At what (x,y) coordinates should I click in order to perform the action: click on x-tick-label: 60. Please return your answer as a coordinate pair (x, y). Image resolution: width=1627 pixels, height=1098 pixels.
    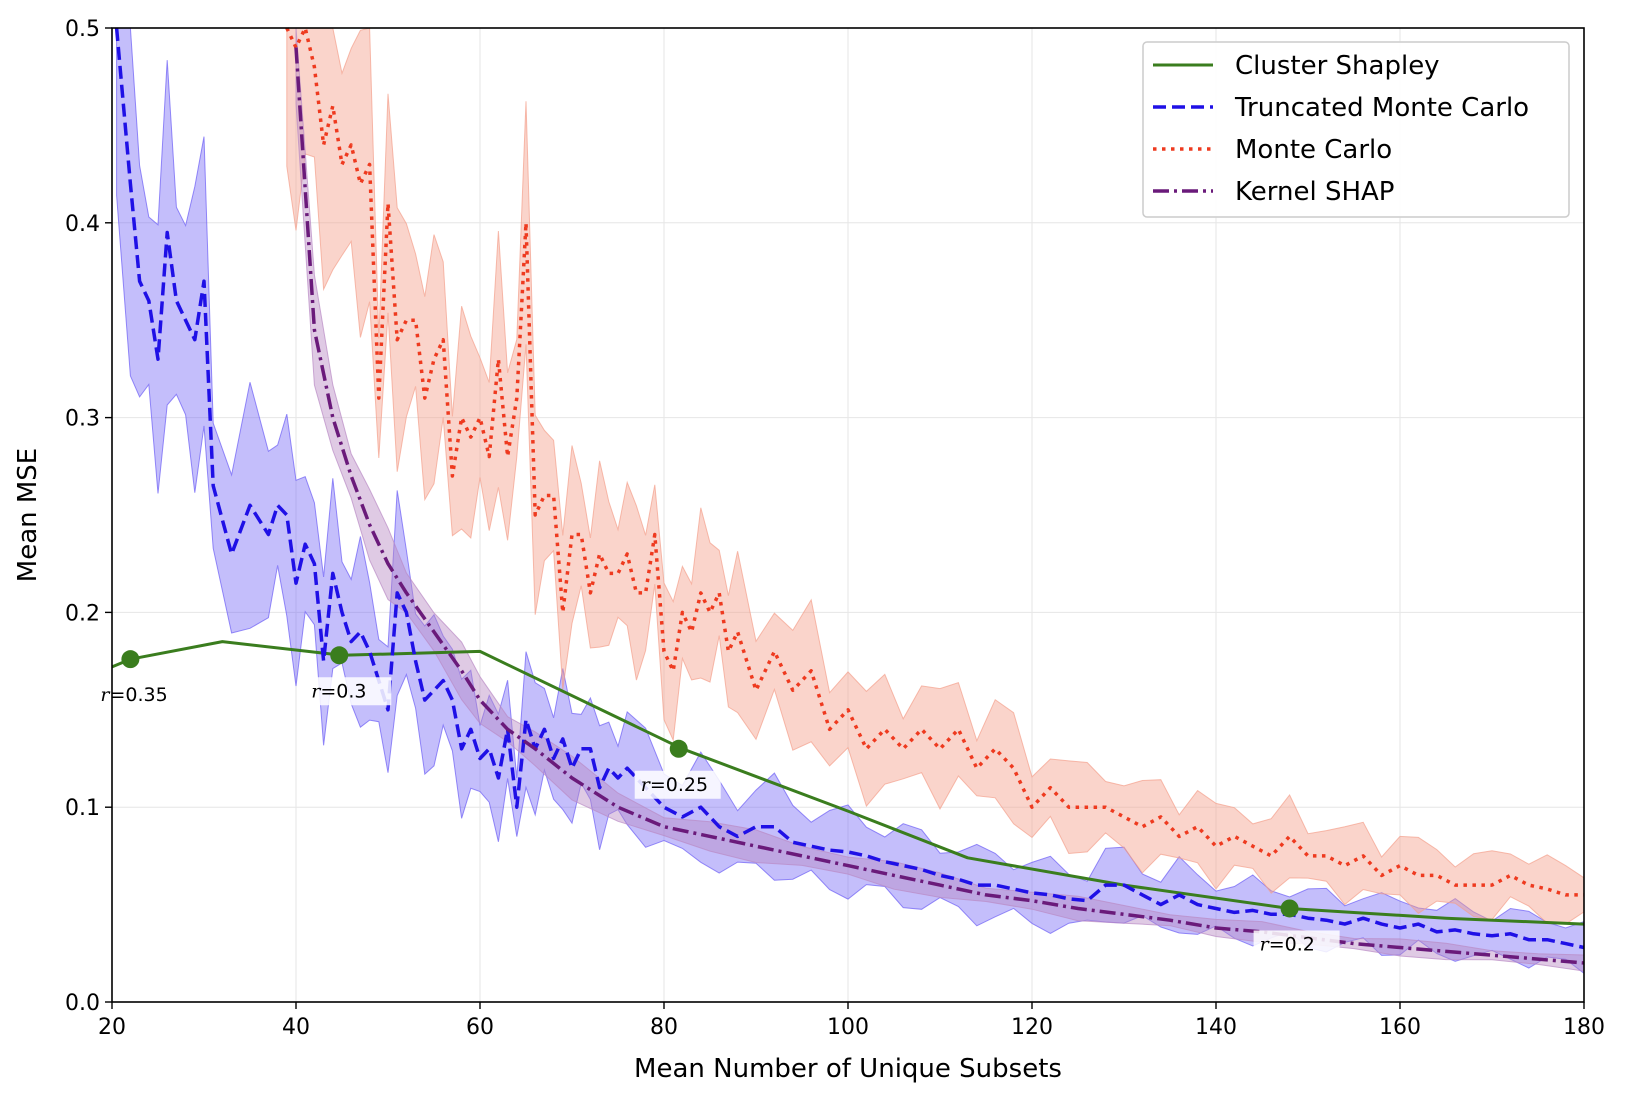
    Looking at the image, I should click on (480, 1027).